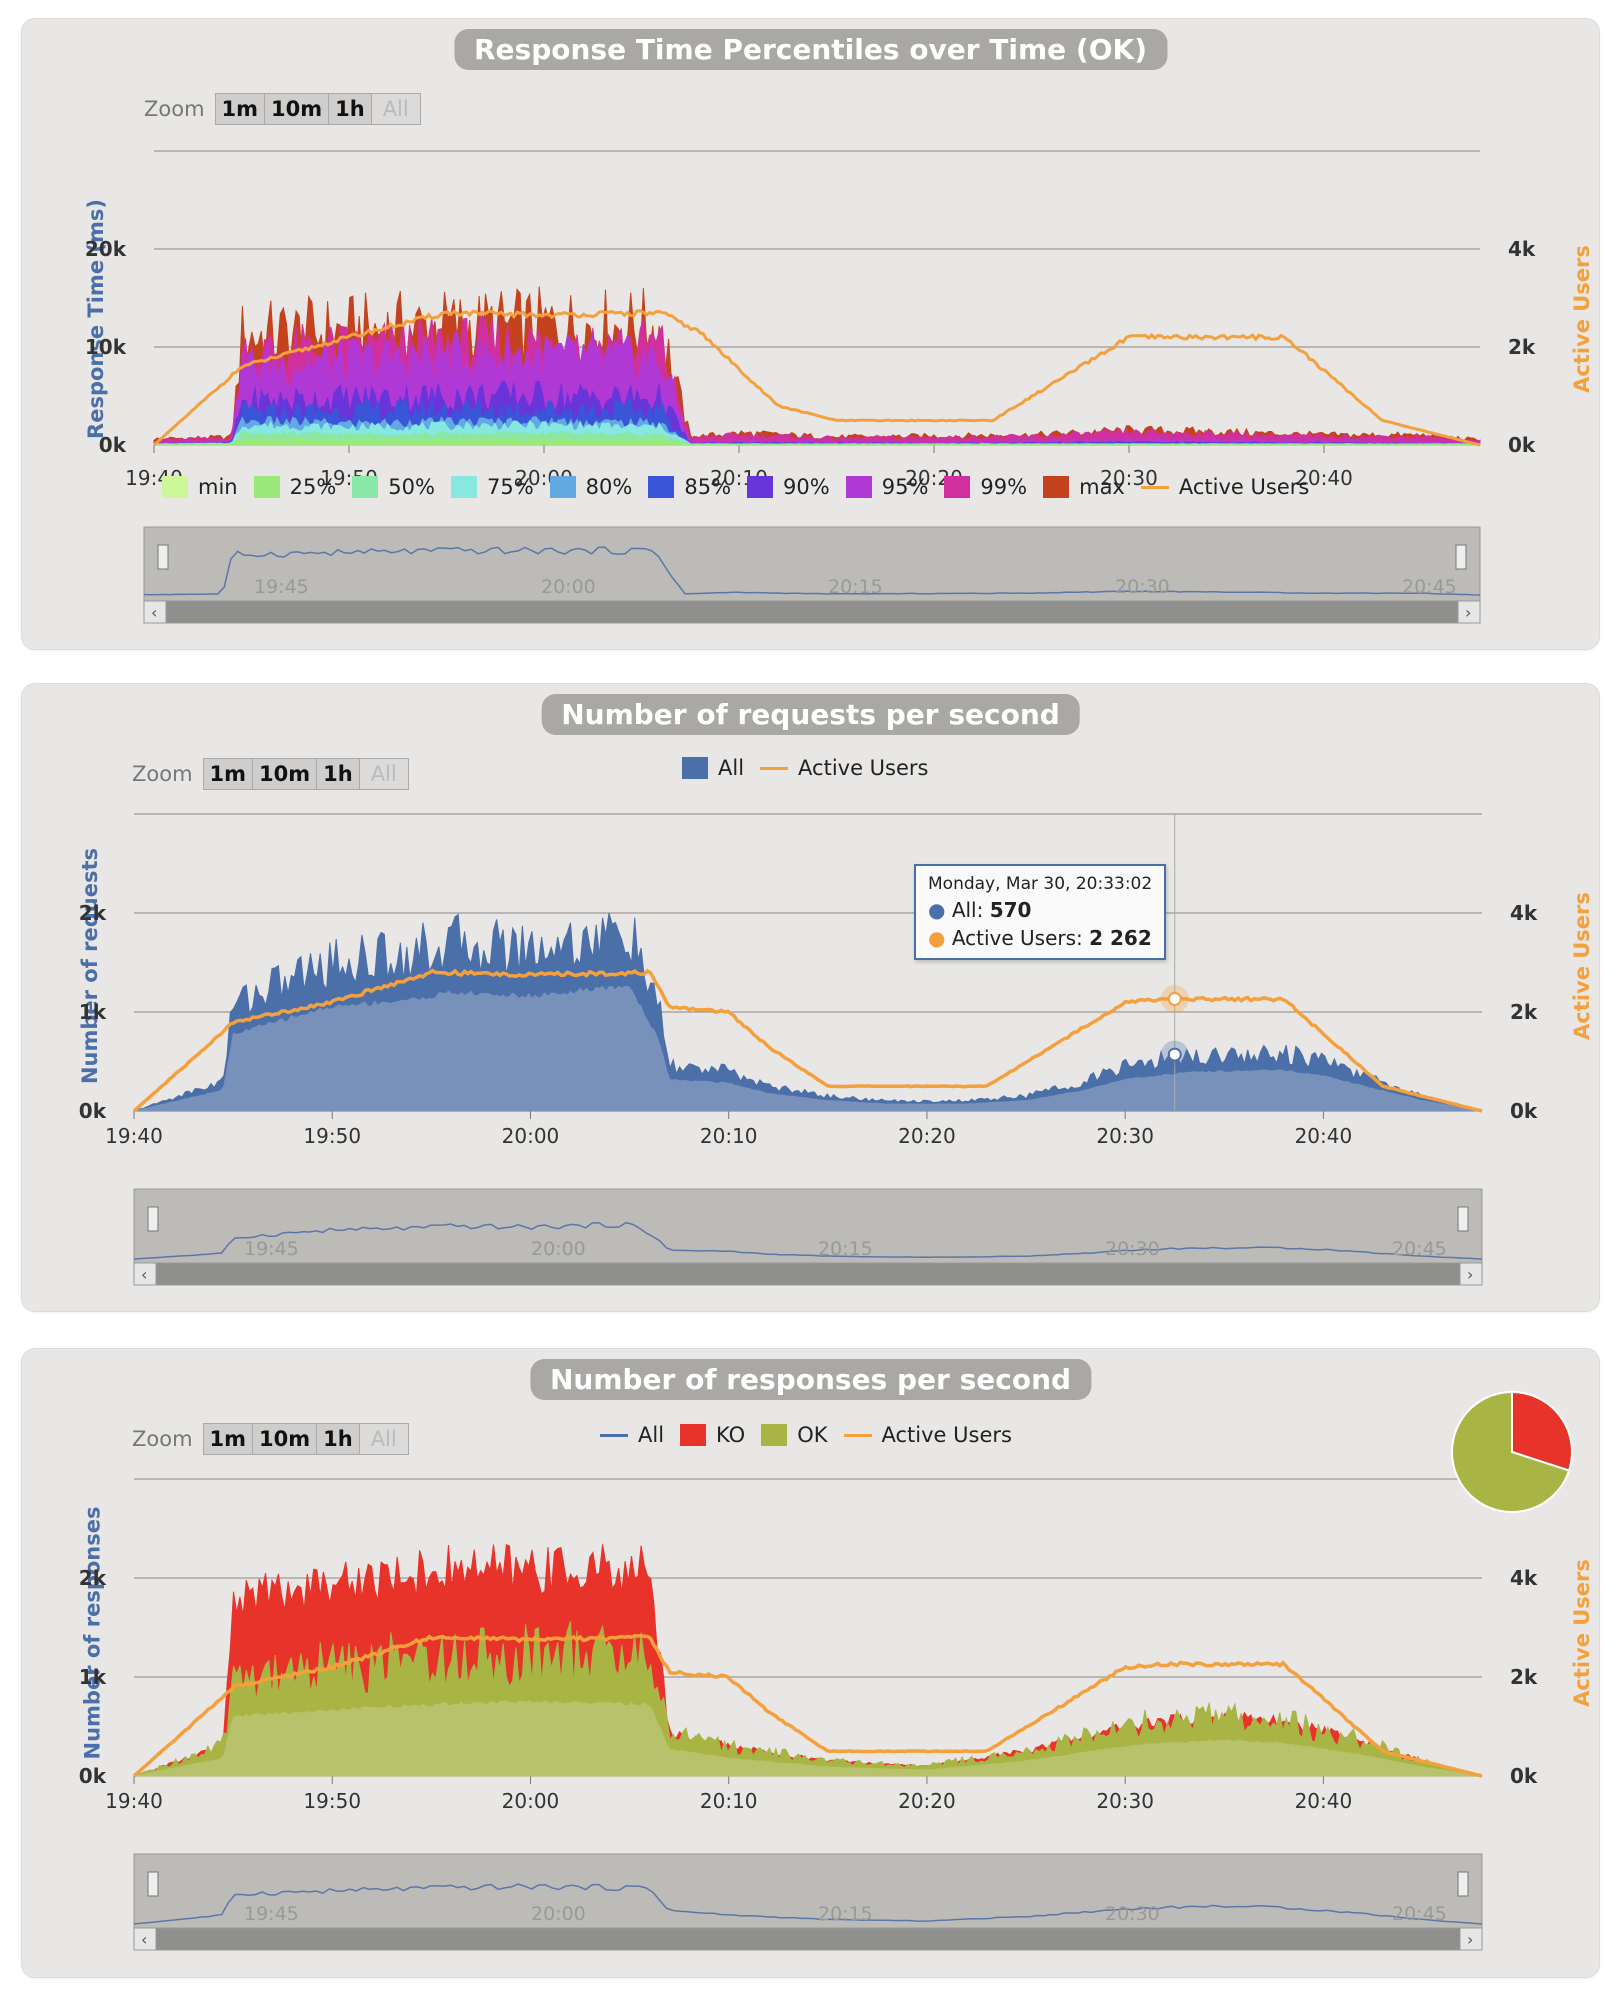  I want to click on y2-tick-label: 0k, so click(1522, 445).